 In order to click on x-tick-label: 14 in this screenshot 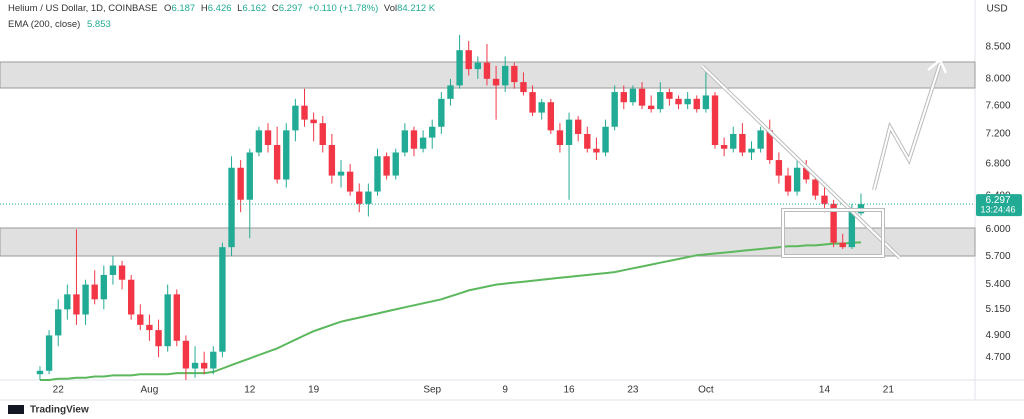, I will do `click(825, 390)`.